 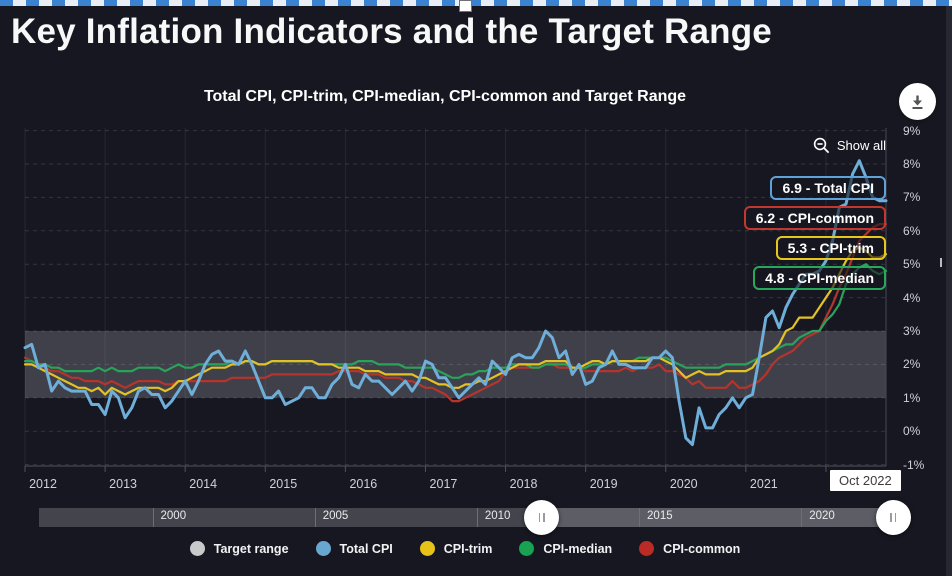 What do you see at coordinates (476, 3) in the screenshot?
I see `selection-marquee-border` at bounding box center [476, 3].